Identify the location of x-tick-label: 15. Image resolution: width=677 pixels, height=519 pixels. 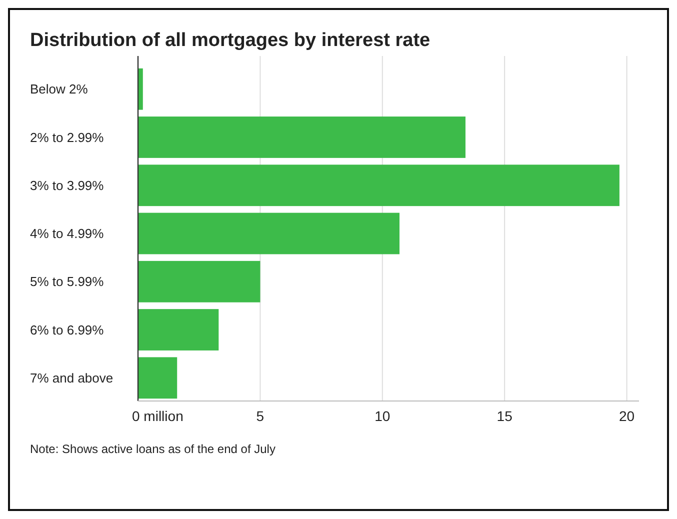
(504, 416).